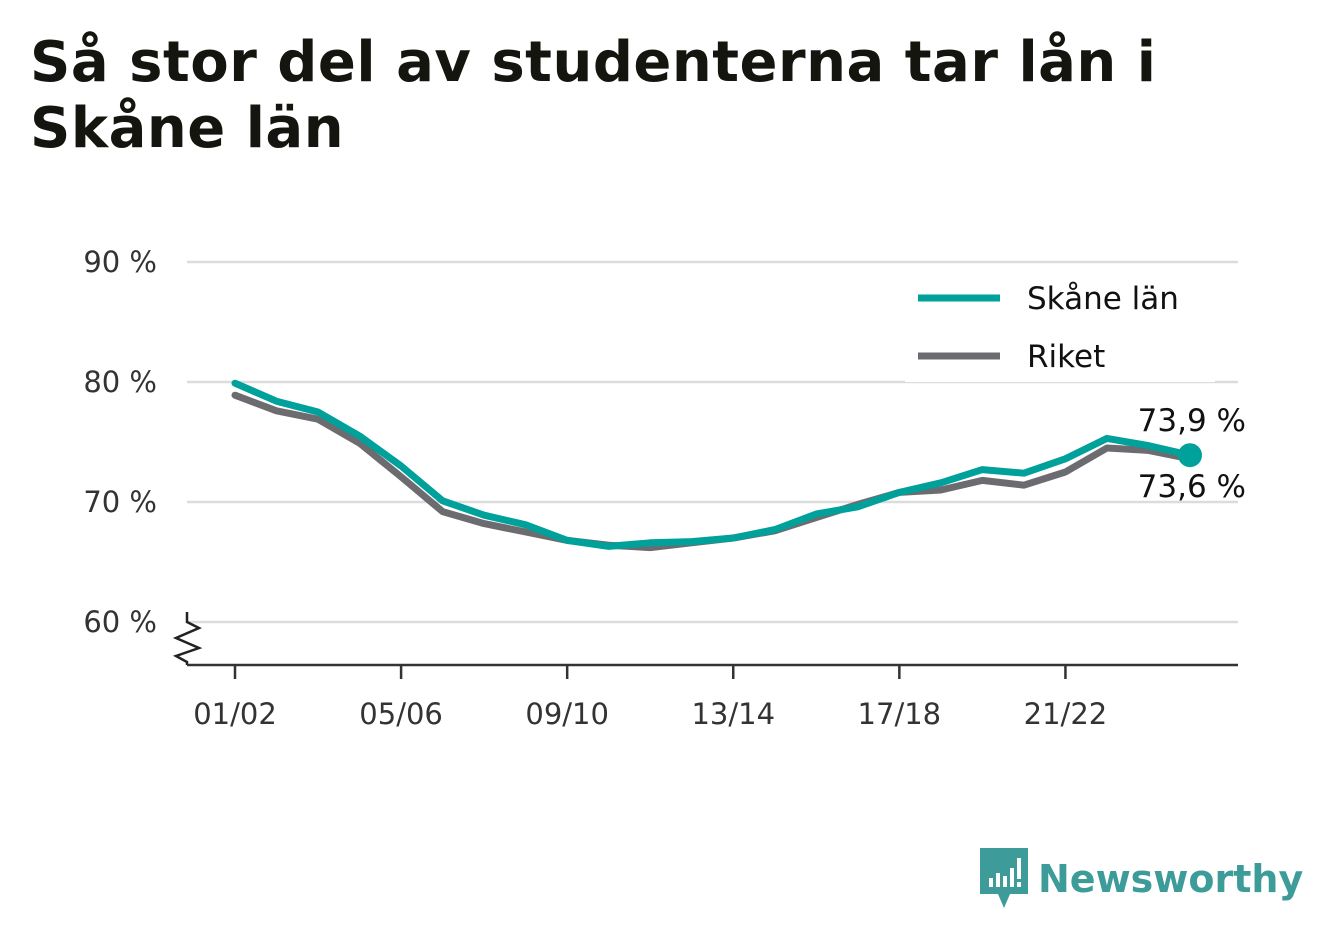 This screenshot has height=939, width=1322. What do you see at coordinates (120, 262) in the screenshot?
I see `y-tick-label: 90 %` at bounding box center [120, 262].